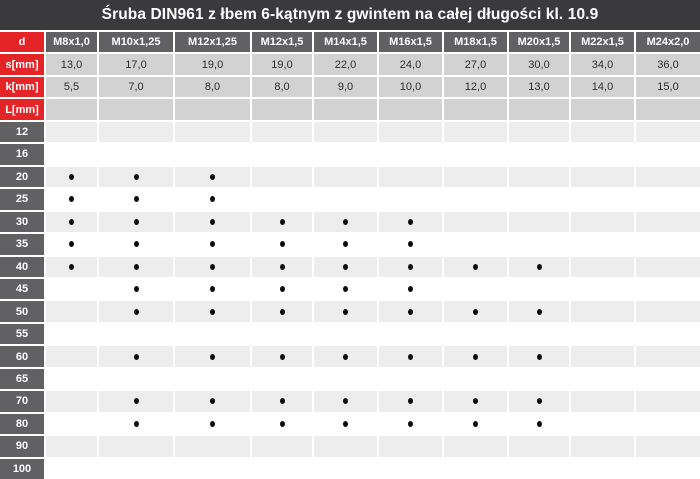 The height and width of the screenshot is (479, 700). What do you see at coordinates (212, 87) in the screenshot?
I see `spec-value-cell: 8,0` at bounding box center [212, 87].